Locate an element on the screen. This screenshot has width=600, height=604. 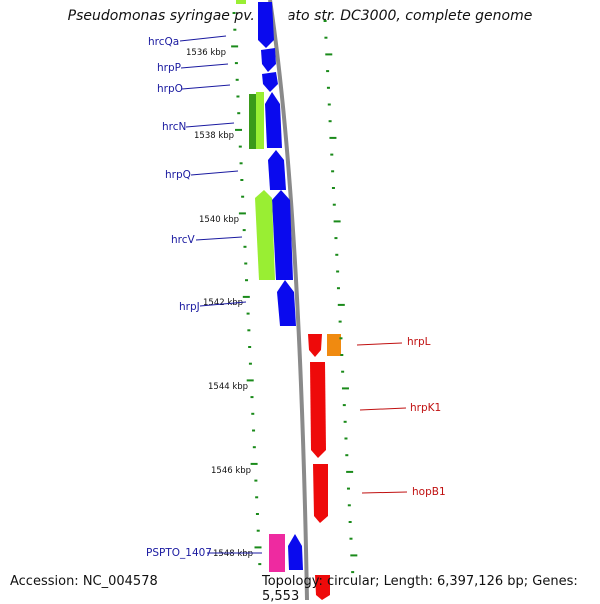
leader-hrpO is located at coordinates (206, 87).